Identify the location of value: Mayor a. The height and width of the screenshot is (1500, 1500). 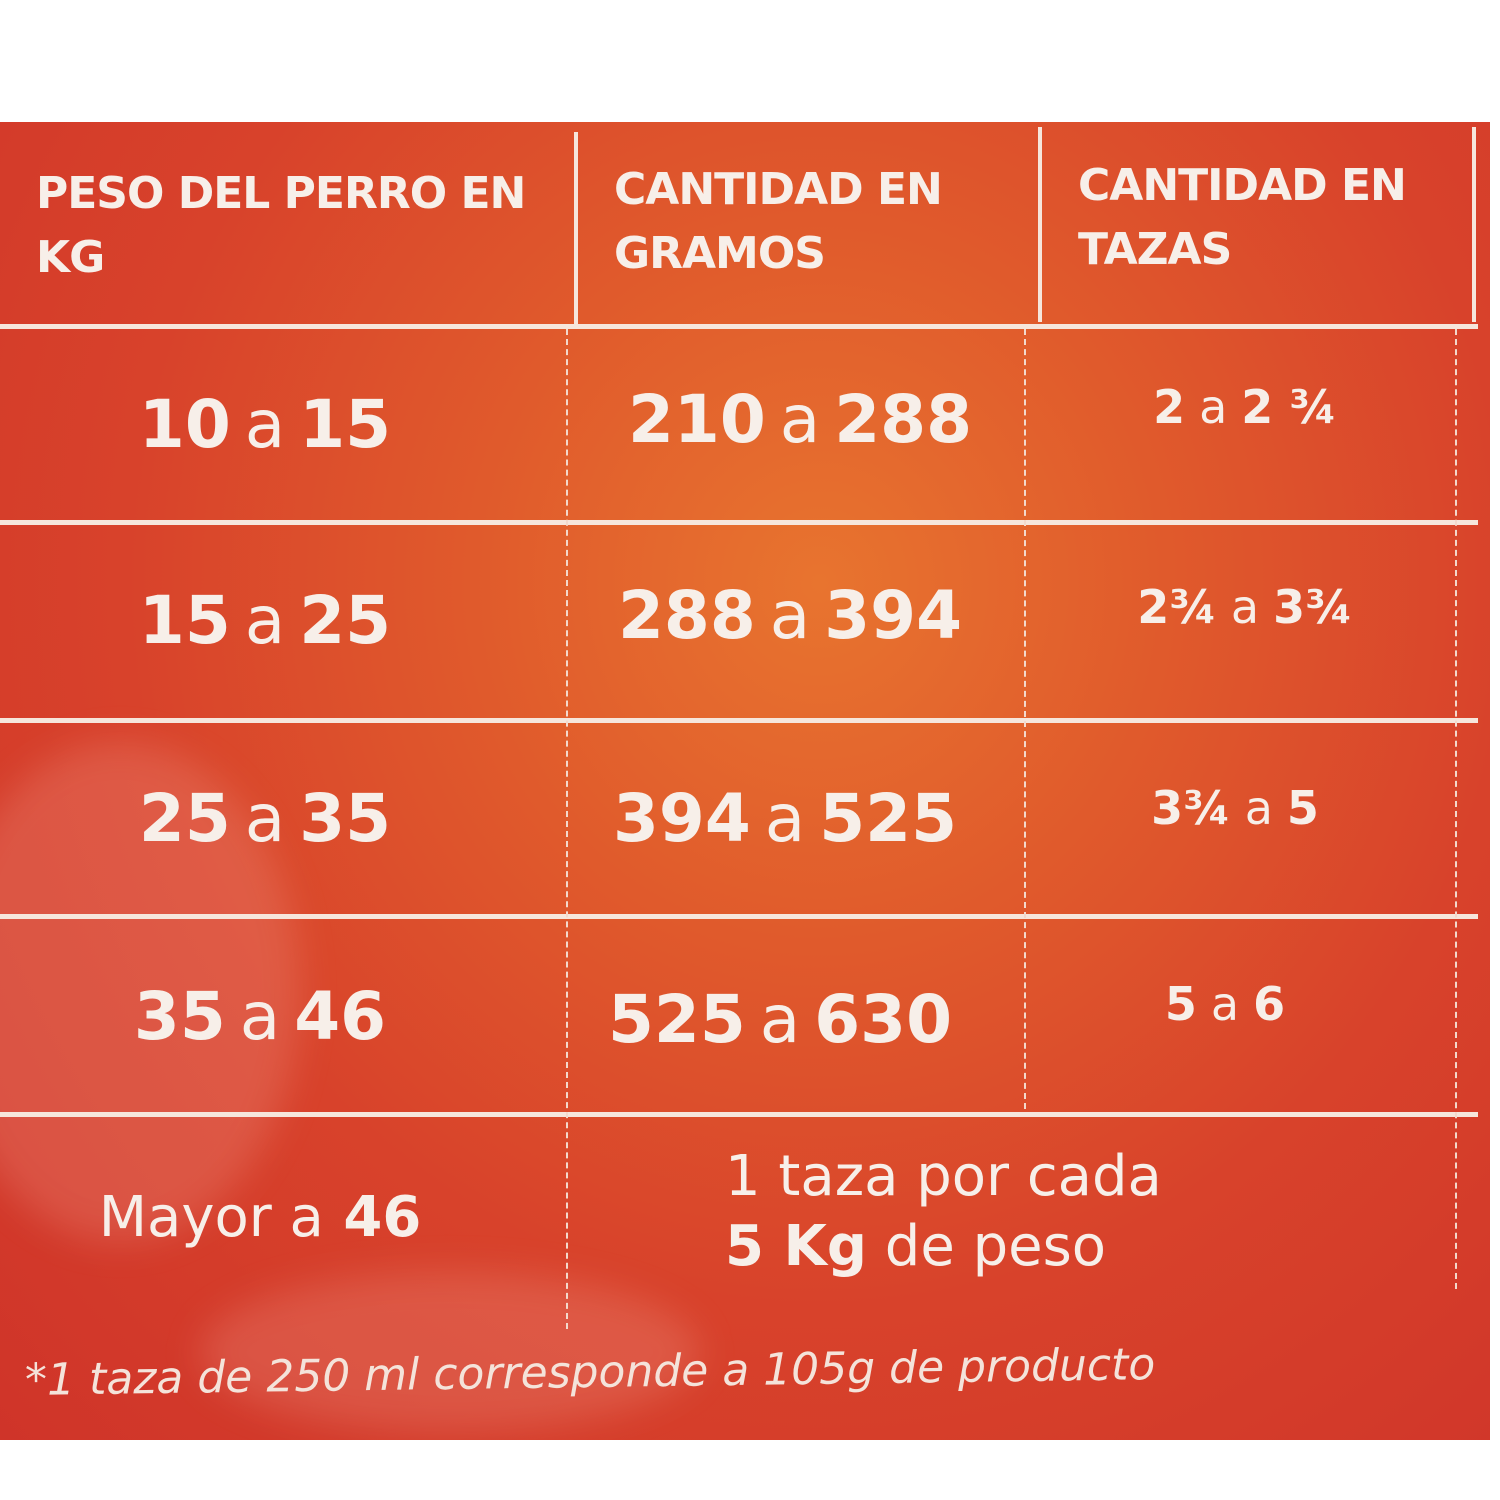
(211, 1217).